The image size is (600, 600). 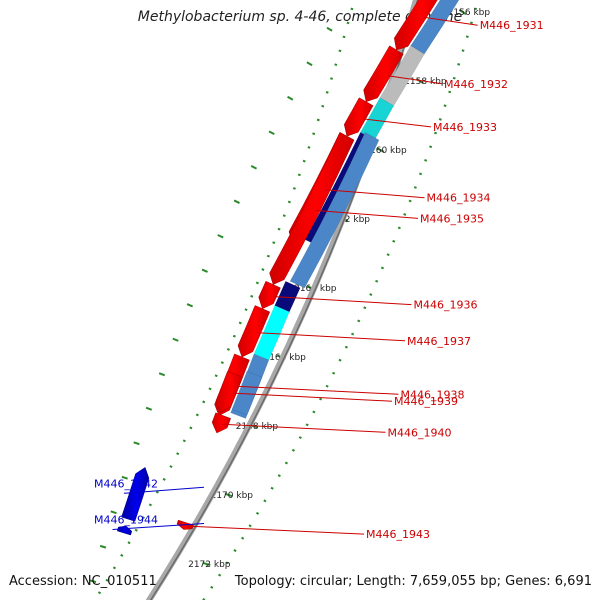 What do you see at coordinates (419, 25) in the screenshot?
I see `gene-arrow-m446-1931` at bounding box center [419, 25].